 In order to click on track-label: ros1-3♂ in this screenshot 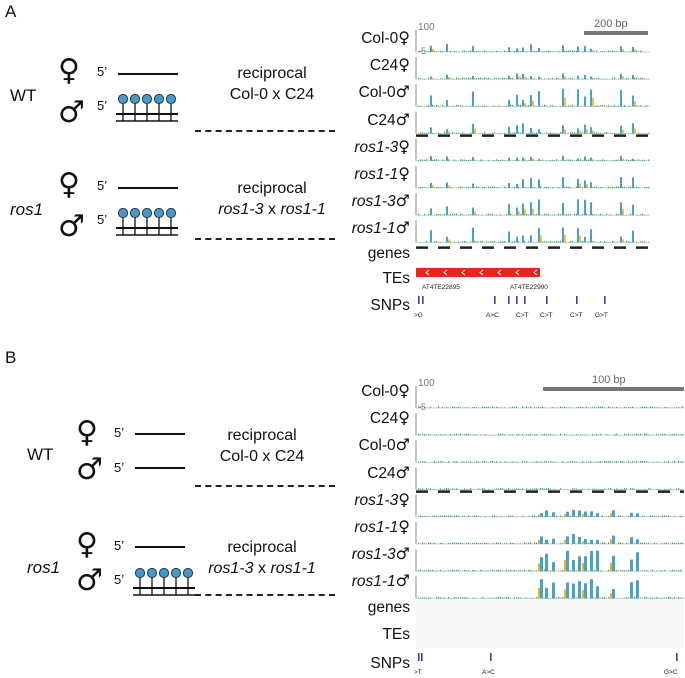, I will do `click(355, 554)`.